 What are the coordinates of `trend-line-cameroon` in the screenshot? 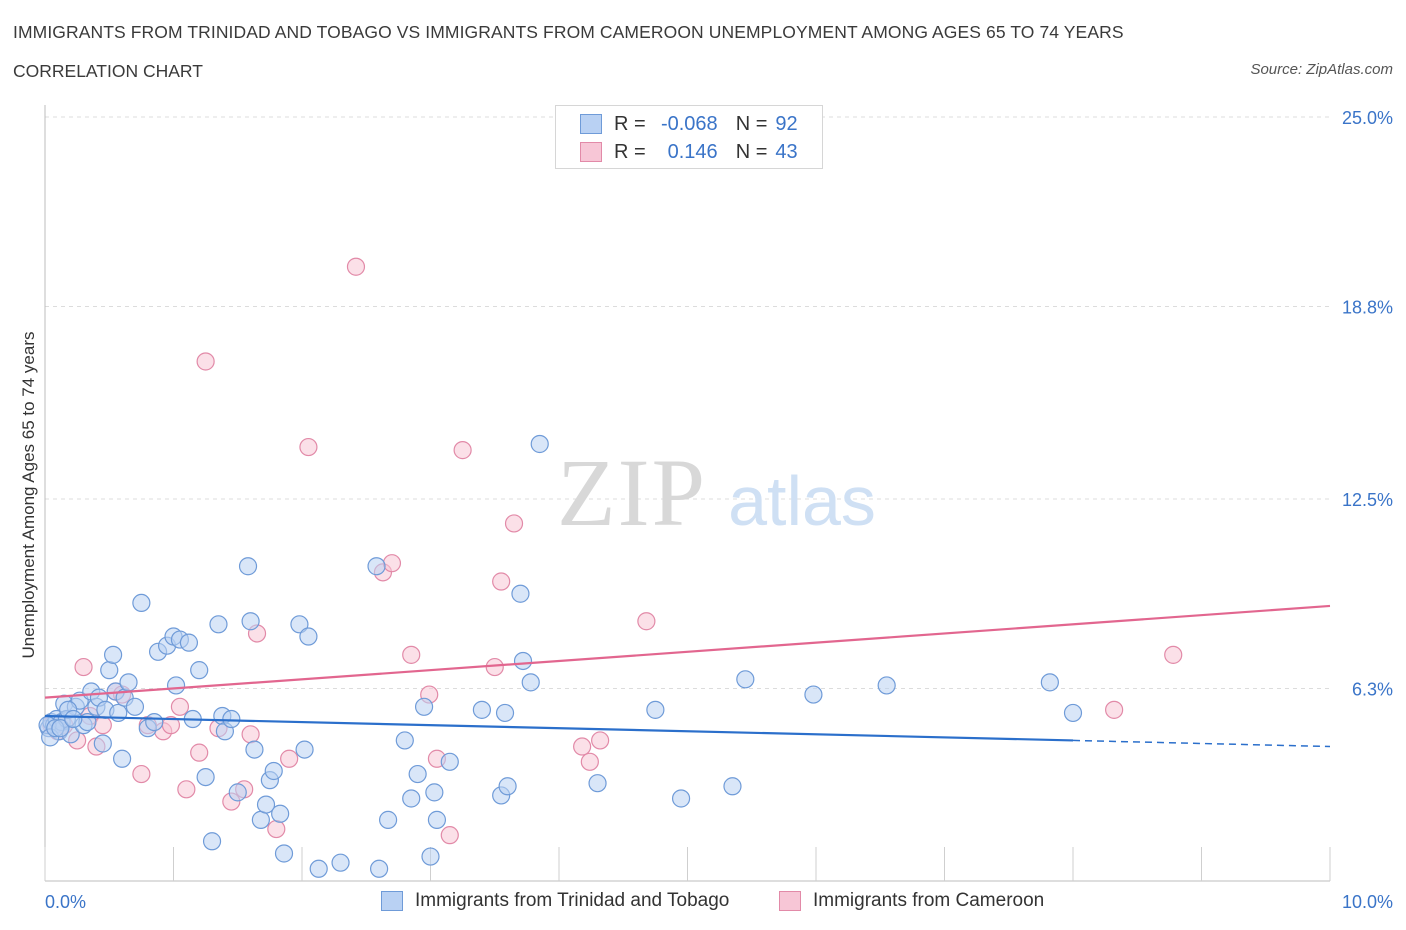 It's located at (687, 651).